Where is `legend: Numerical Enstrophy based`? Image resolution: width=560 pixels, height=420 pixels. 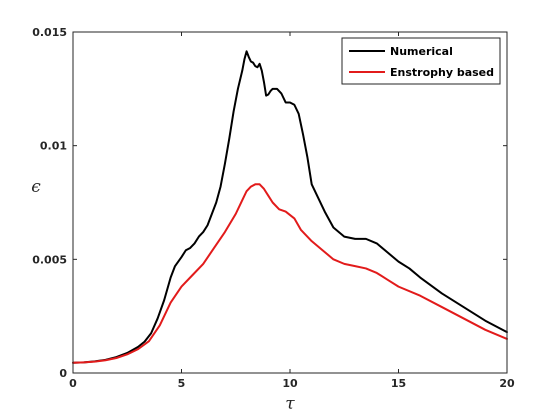
legend: Numerical Enstrophy based is located at coordinates (421, 61).